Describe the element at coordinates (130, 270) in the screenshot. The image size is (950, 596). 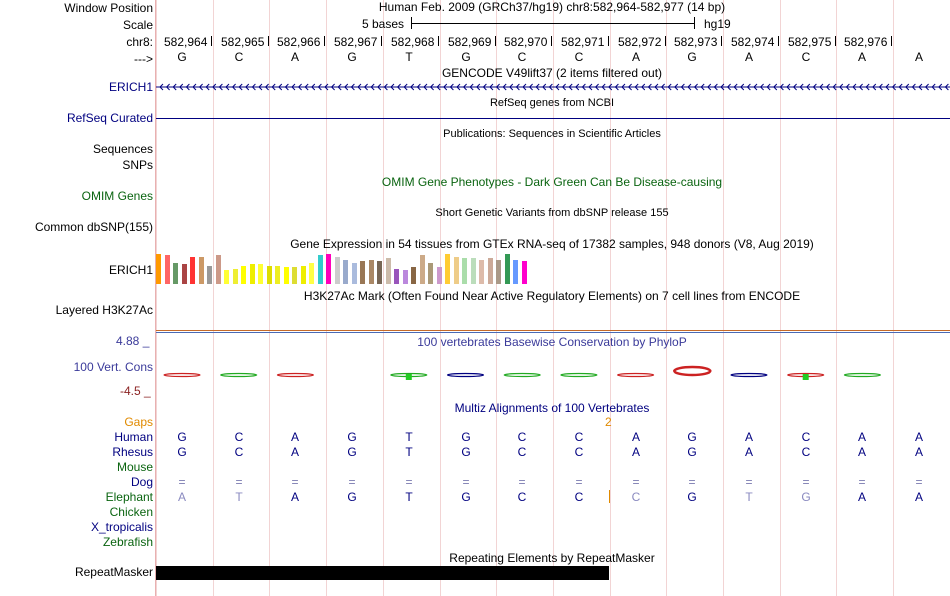
I see `track-label-gtex: ERICH1` at that location.